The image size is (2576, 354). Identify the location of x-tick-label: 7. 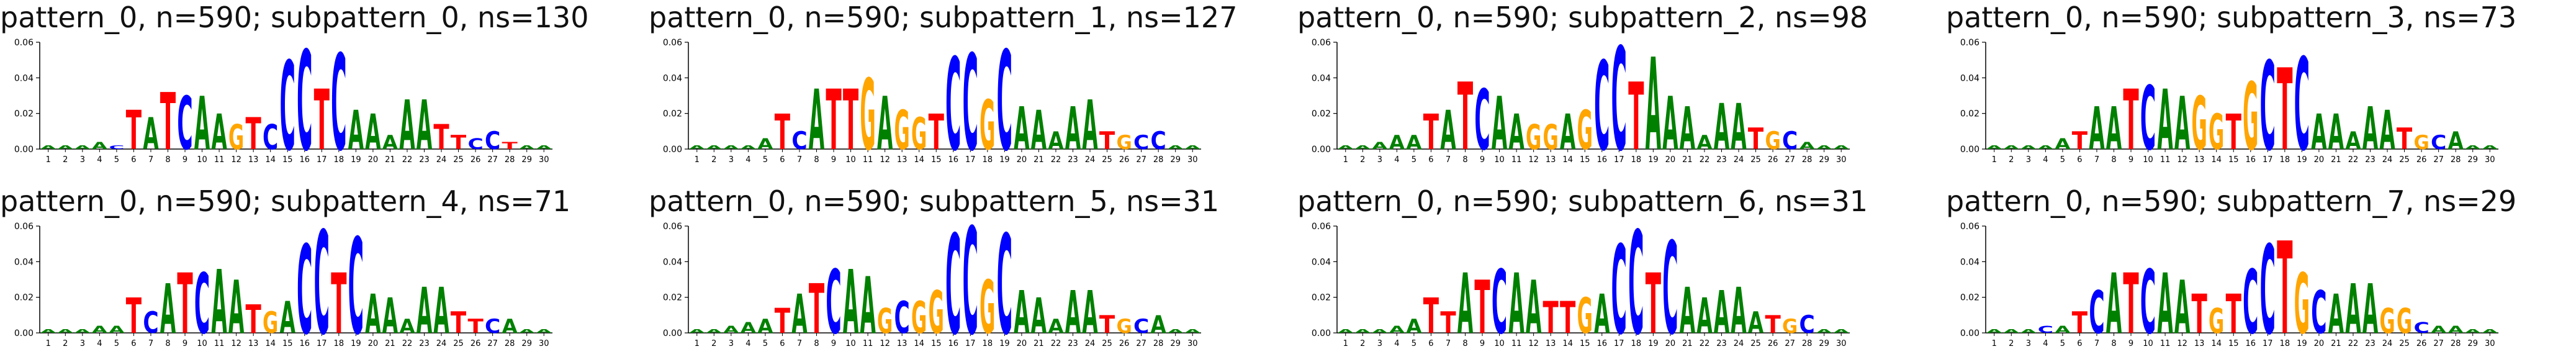
(150, 343).